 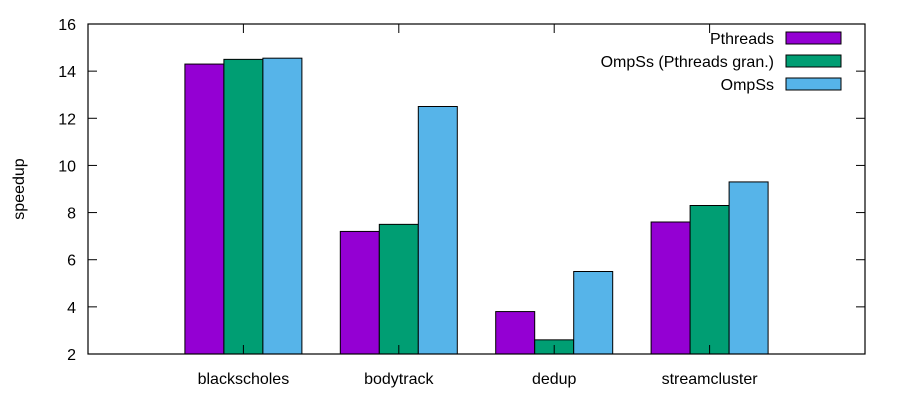 I want to click on bar-blackscholes-ompss, so click(x=282, y=206).